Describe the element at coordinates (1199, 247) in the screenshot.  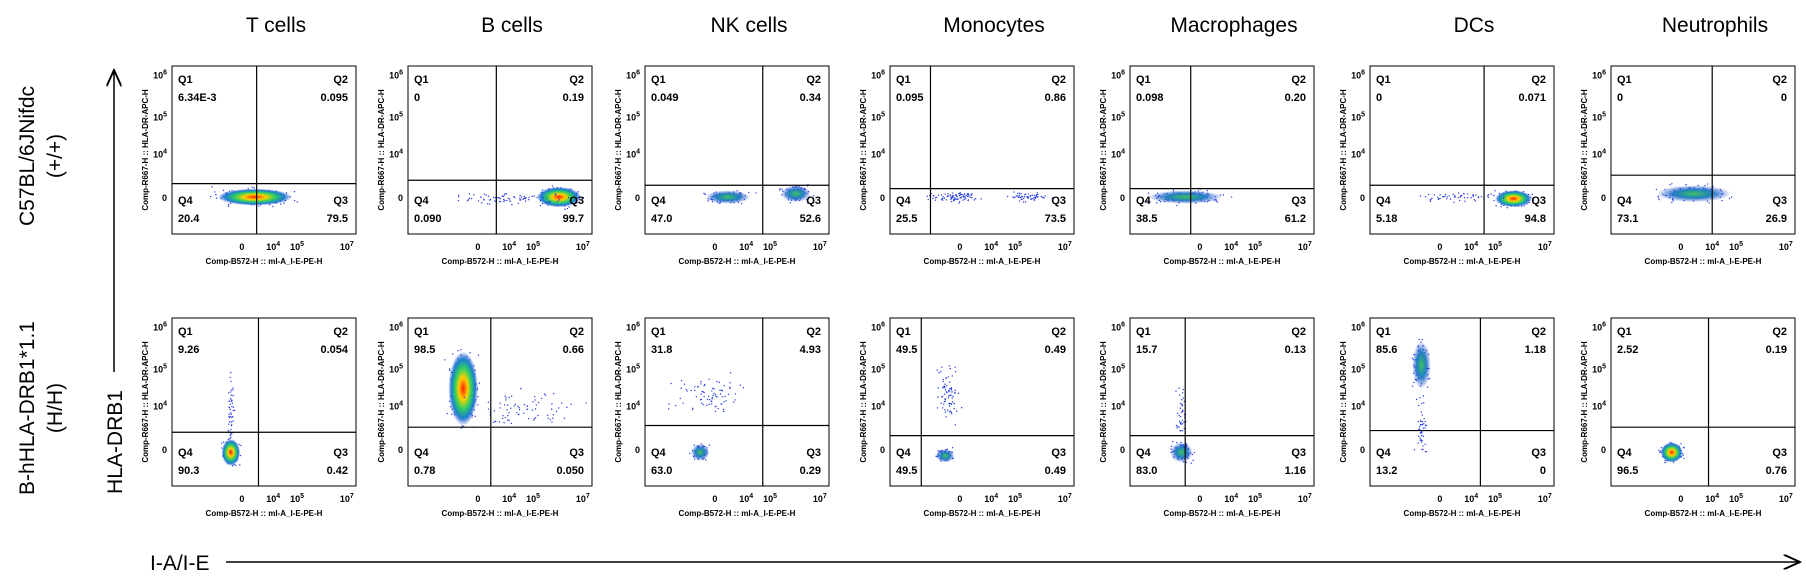
I see `tick-label: 0` at that location.